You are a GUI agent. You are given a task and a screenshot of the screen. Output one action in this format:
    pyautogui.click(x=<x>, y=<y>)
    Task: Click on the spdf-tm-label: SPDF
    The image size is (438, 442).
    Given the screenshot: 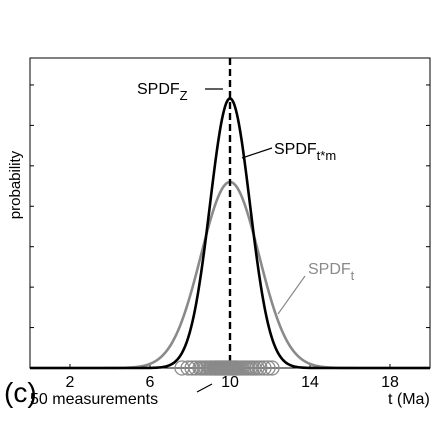 What is the action you would take?
    pyautogui.click(x=295, y=149)
    